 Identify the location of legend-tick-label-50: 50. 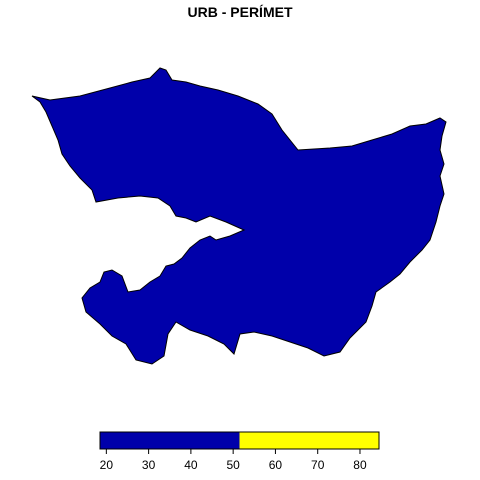
(233, 465).